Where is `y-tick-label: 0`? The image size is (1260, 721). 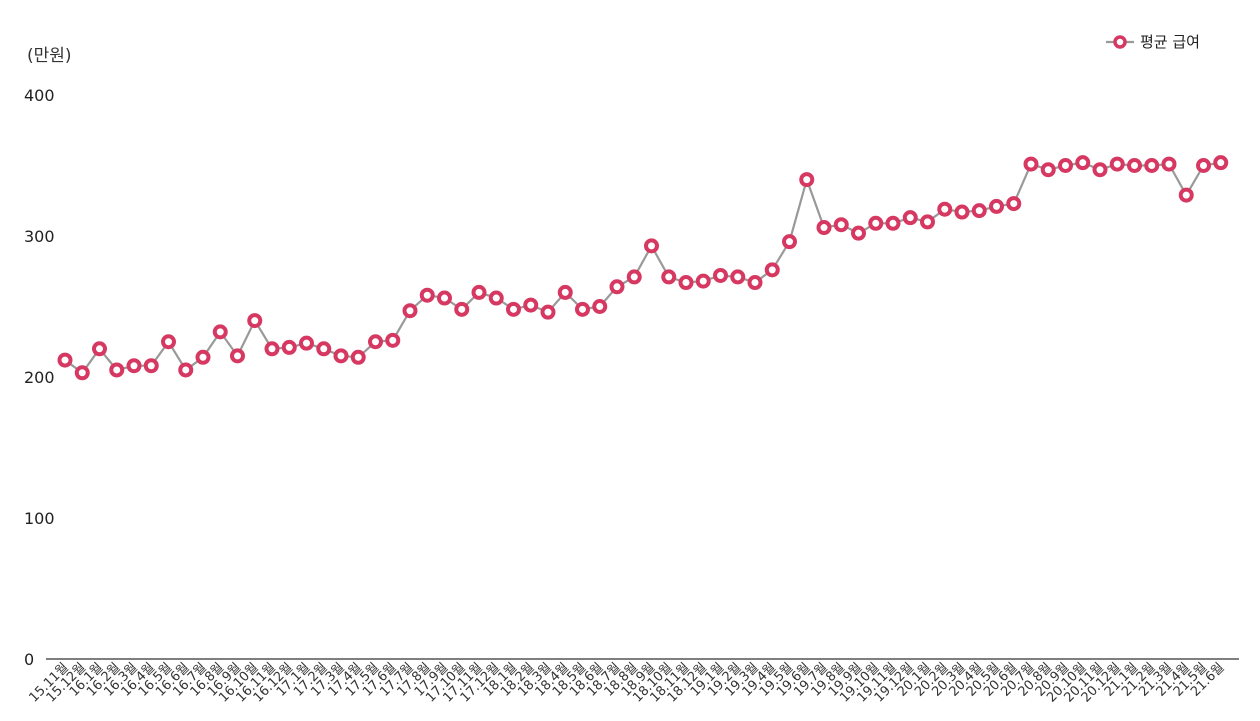
y-tick-label: 0 is located at coordinates (29, 659).